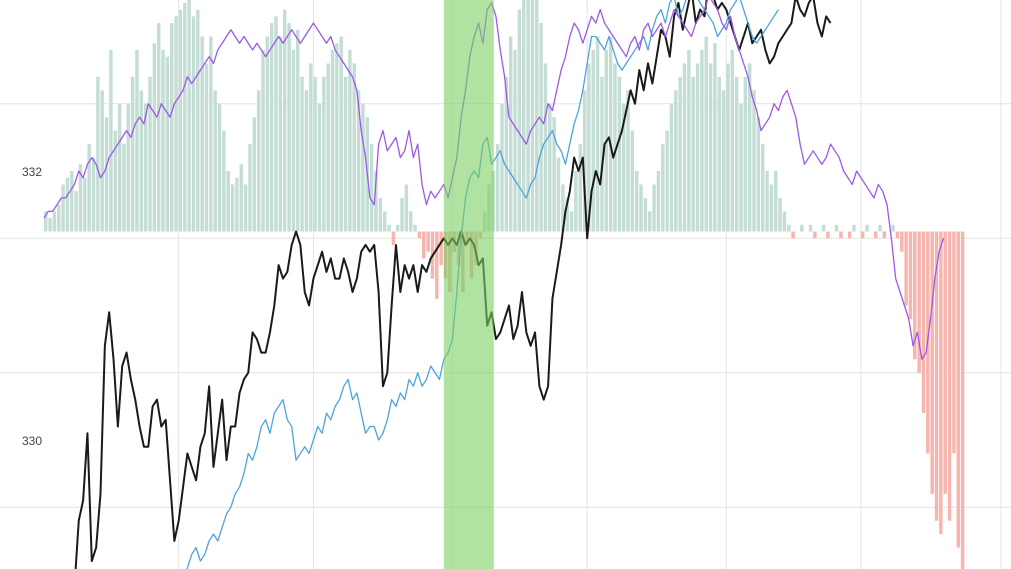 The height and width of the screenshot is (569, 1011). Describe the element at coordinates (32, 441) in the screenshot. I see `y-tick-label: 330` at that location.